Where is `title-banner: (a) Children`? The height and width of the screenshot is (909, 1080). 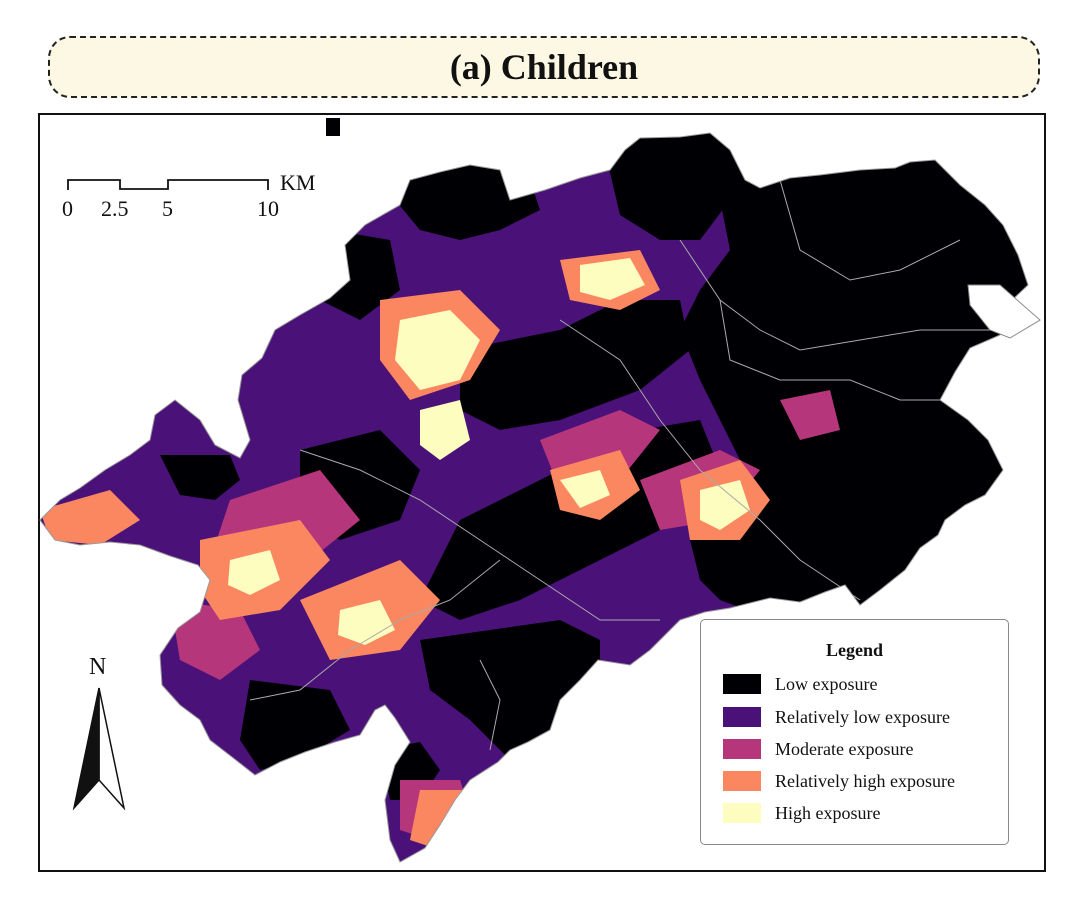
title-banner: (a) Children is located at coordinates (544, 67).